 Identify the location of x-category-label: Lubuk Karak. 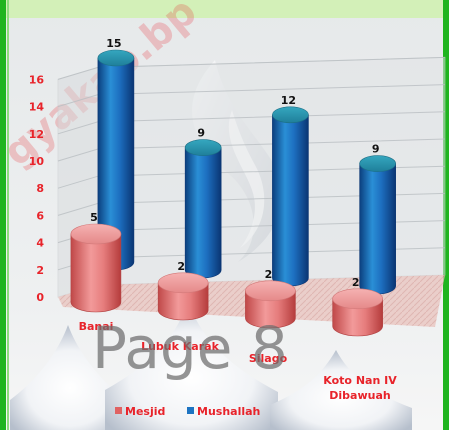
(180, 346).